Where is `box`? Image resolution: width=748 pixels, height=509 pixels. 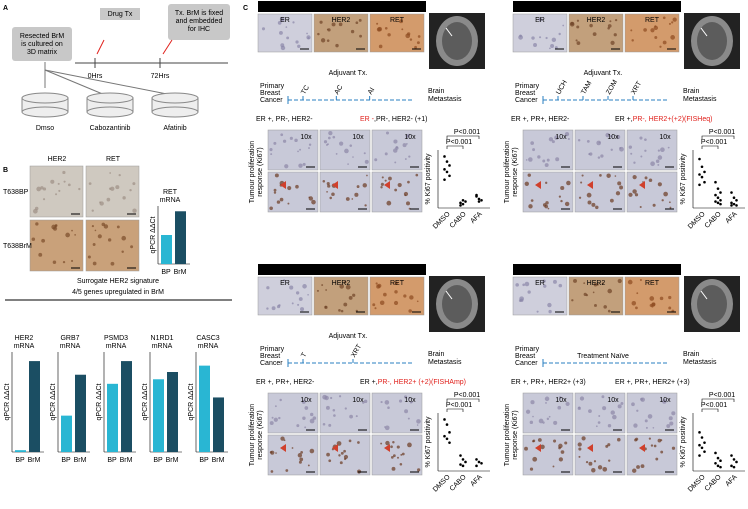 box is located at coordinates (120, 14).